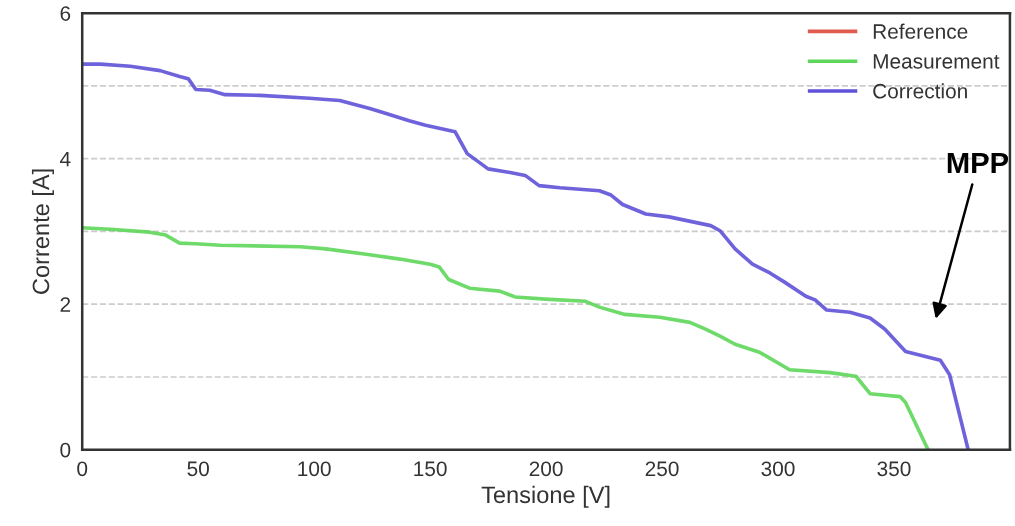 This screenshot has width=1015, height=526. What do you see at coordinates (198, 469) in the screenshot?
I see `x-tick-label: 50` at bounding box center [198, 469].